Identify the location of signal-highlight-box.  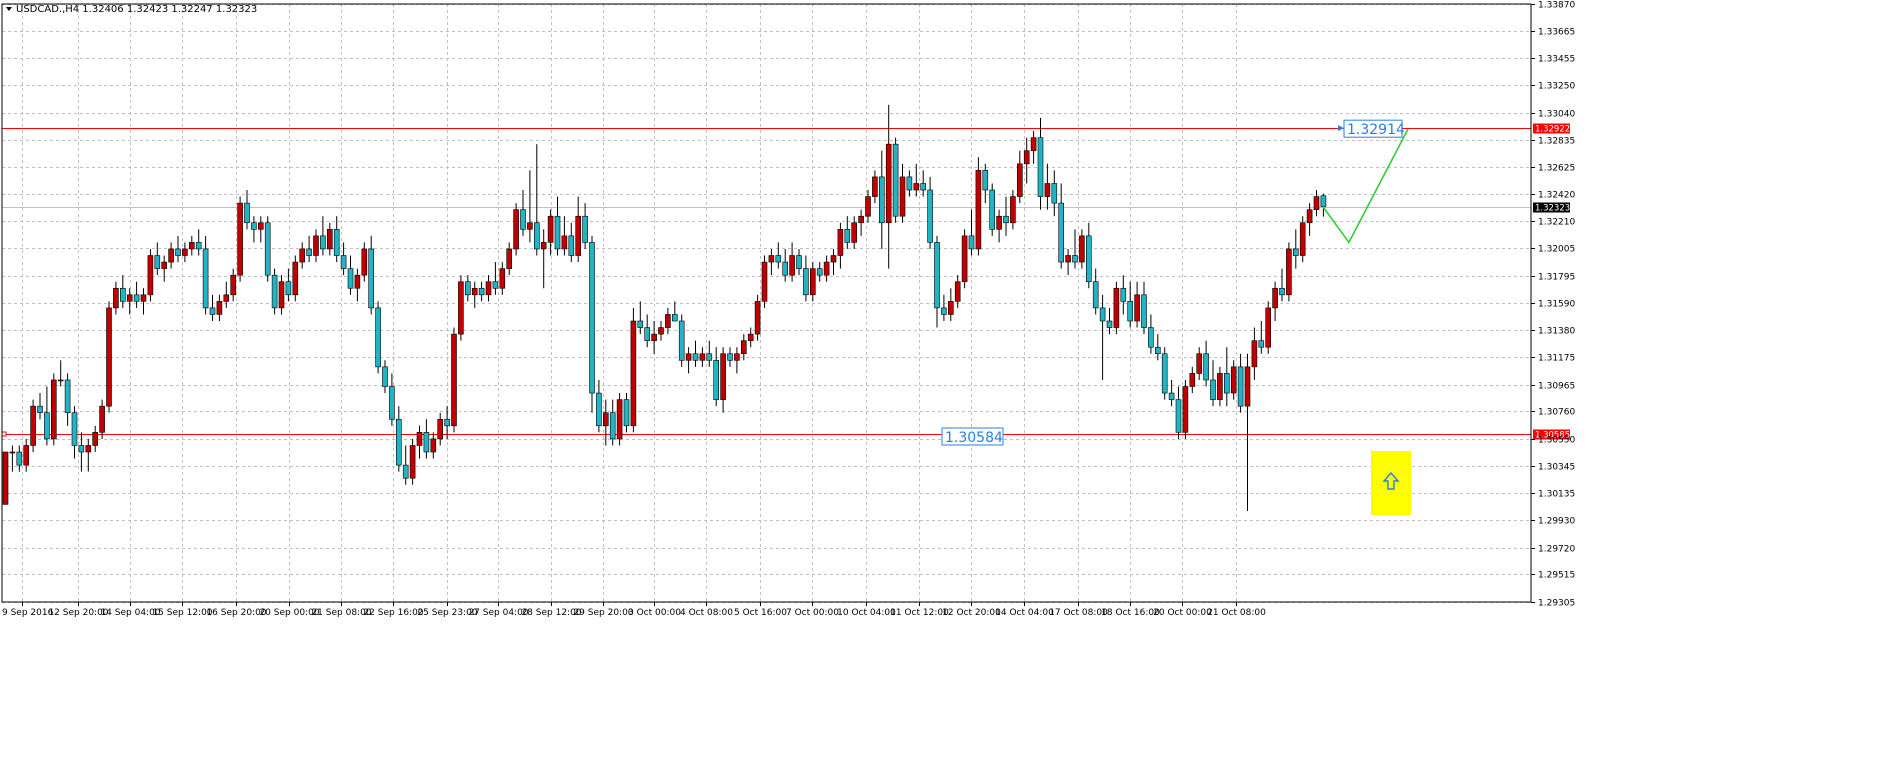
(1391, 483).